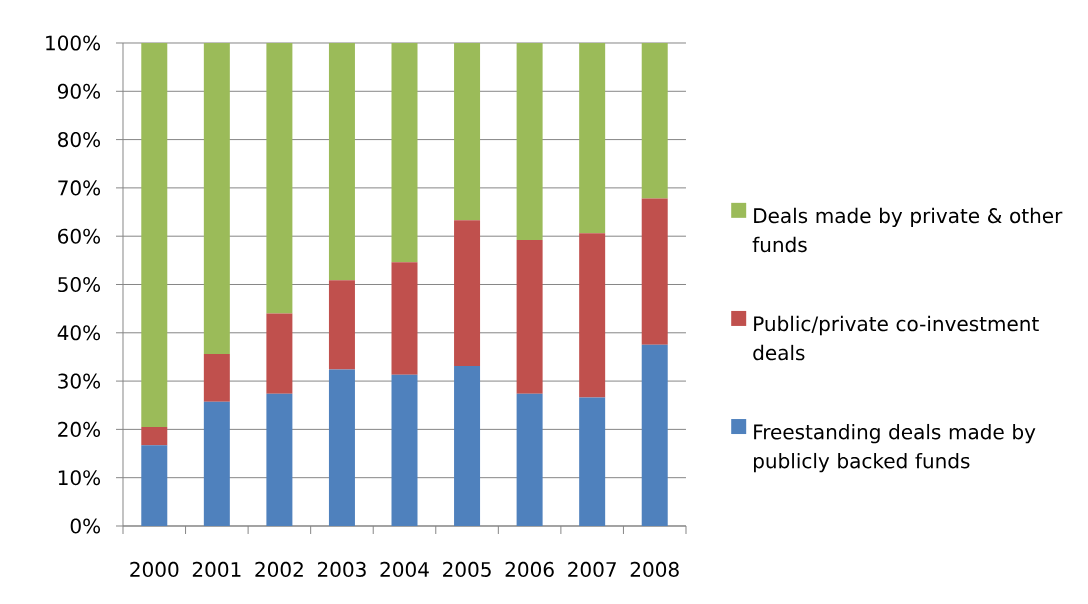  What do you see at coordinates (79, 333) in the screenshot?
I see `y-tick-label: 40%` at bounding box center [79, 333].